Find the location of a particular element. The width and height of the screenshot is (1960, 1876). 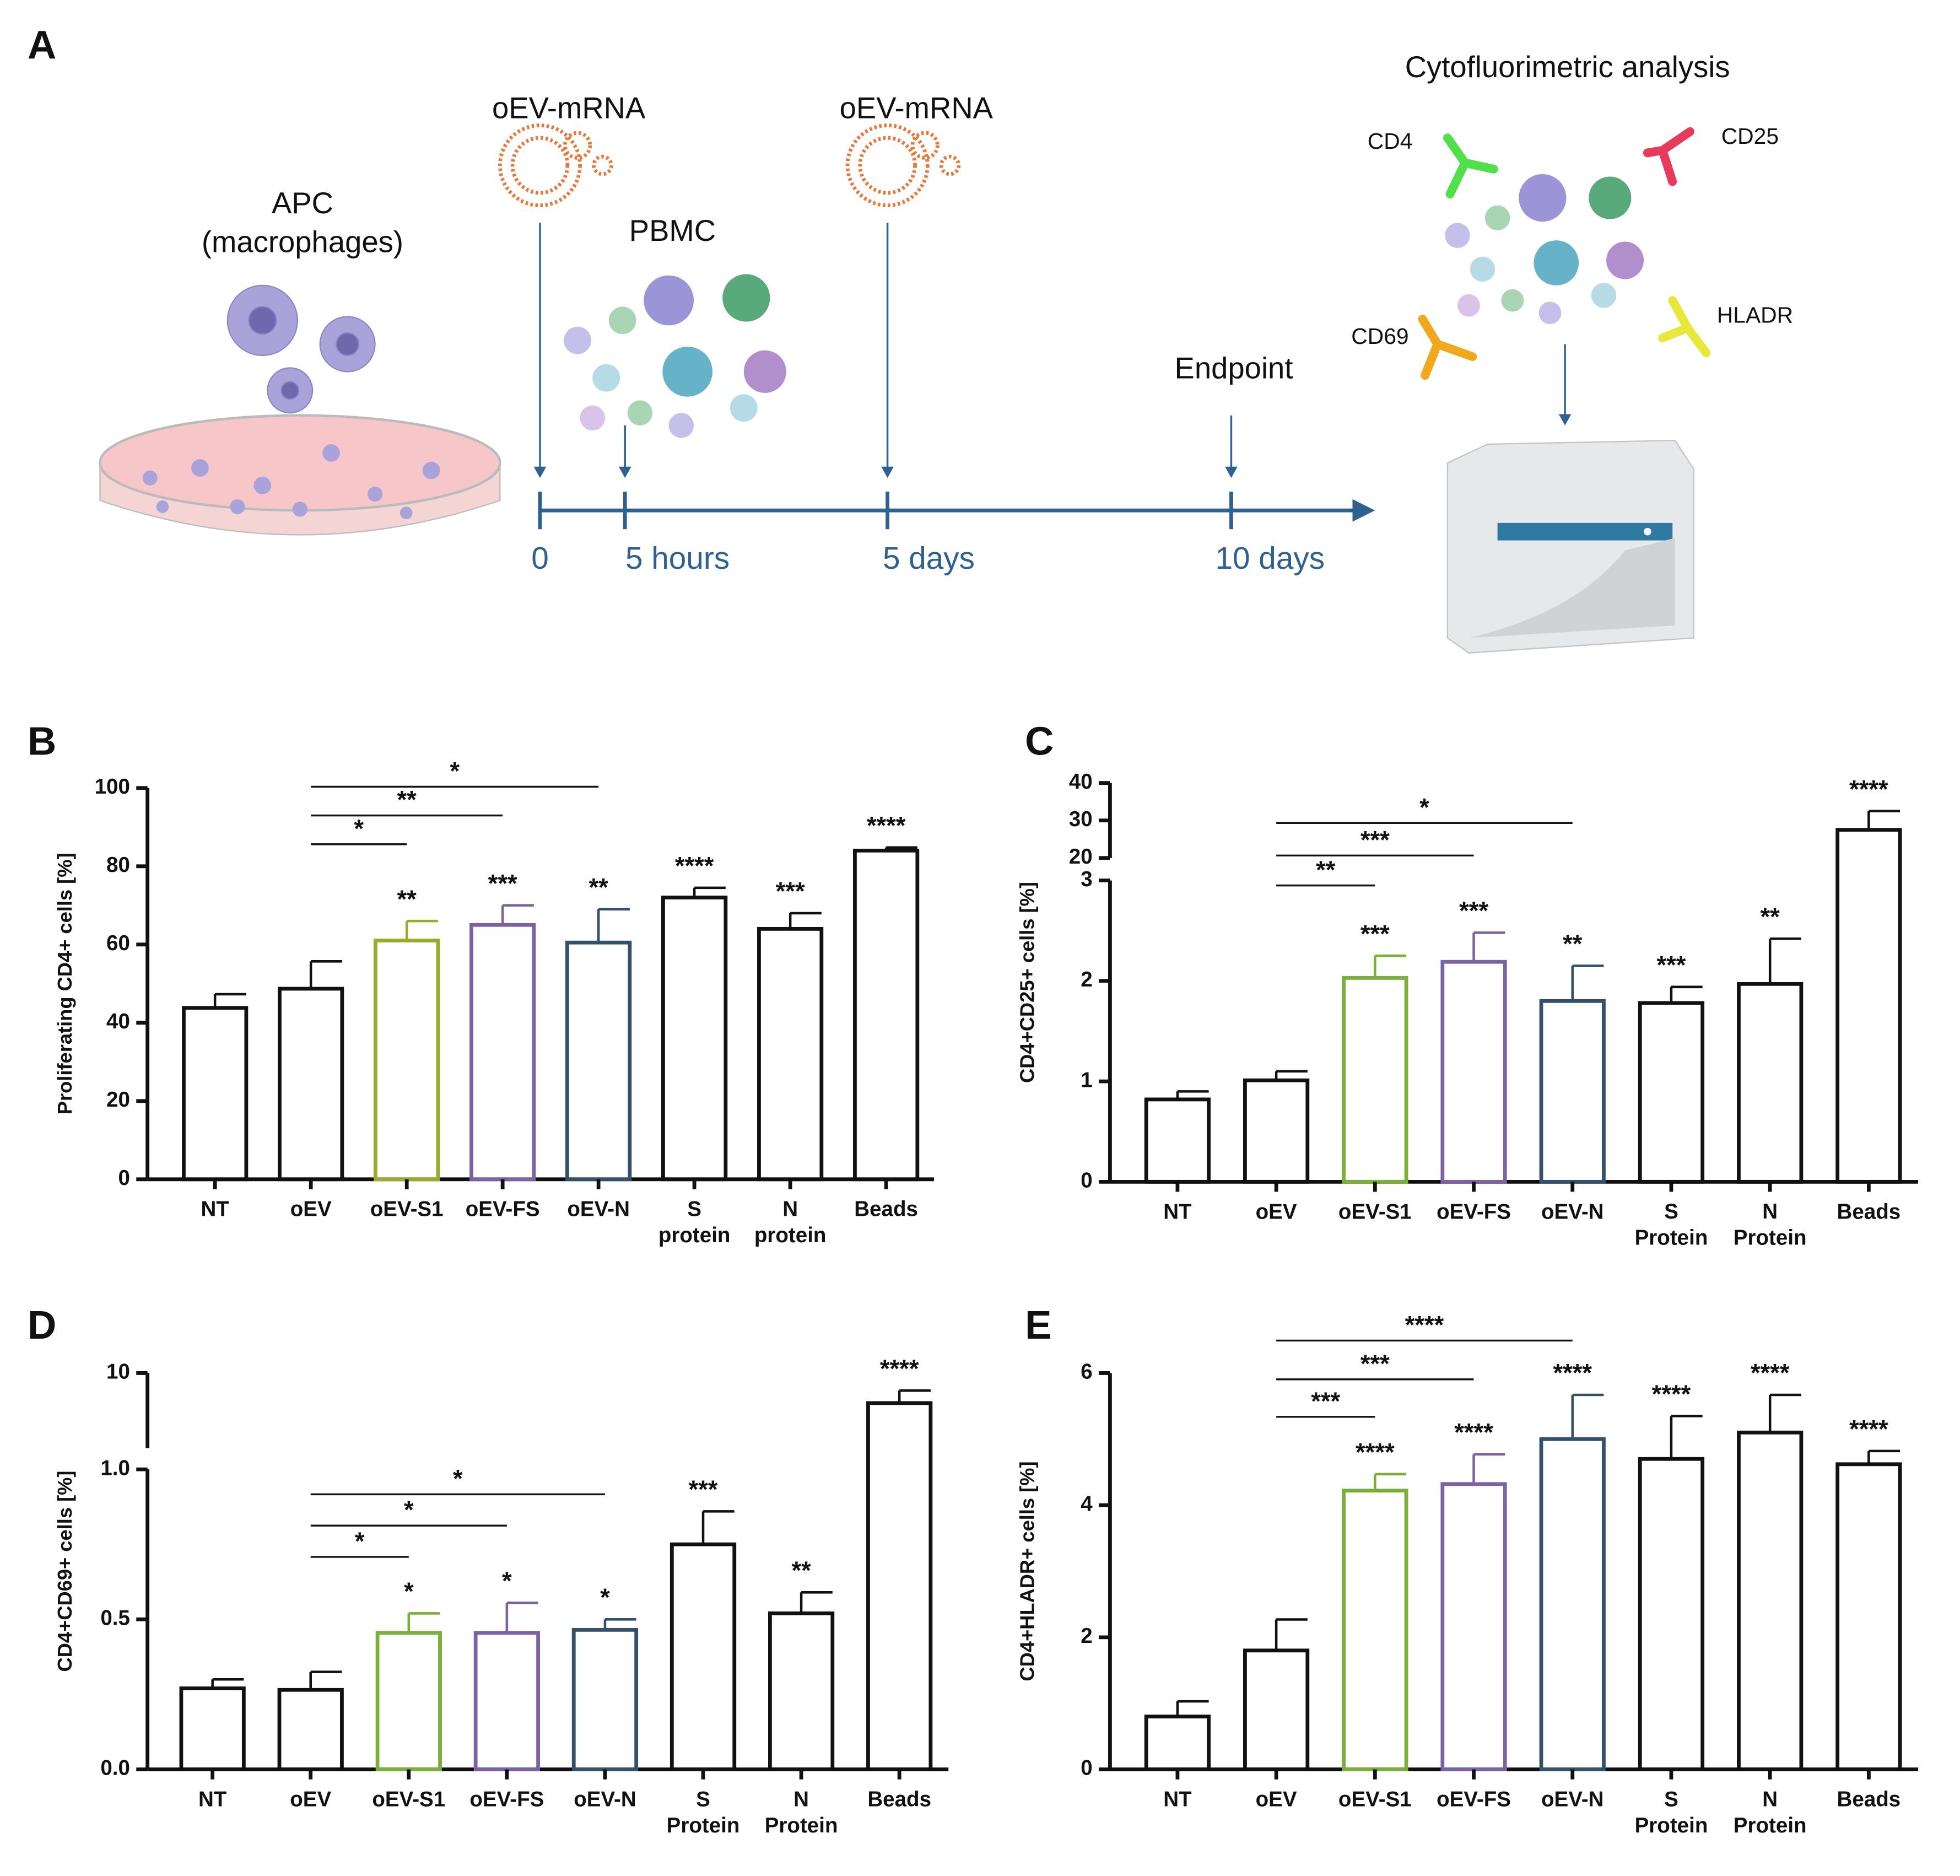

panel-label: C is located at coordinates (1039, 741).